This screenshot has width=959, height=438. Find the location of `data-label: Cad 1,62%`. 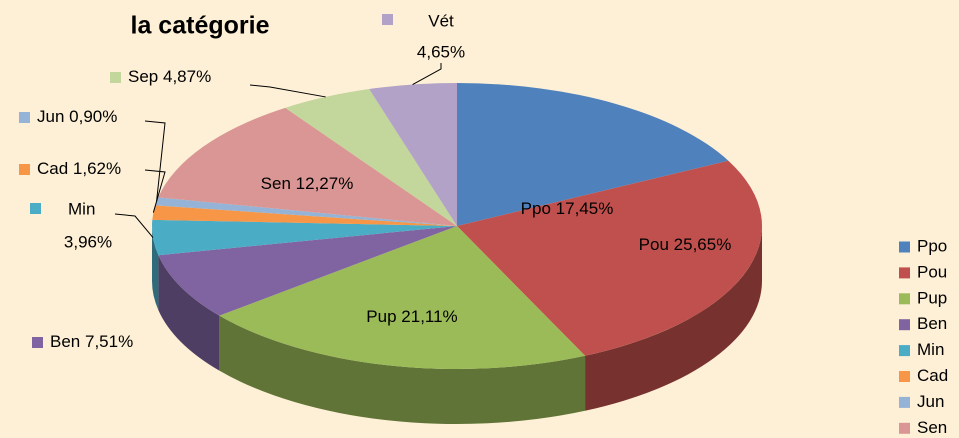

data-label: Cad 1,62% is located at coordinates (79, 168).